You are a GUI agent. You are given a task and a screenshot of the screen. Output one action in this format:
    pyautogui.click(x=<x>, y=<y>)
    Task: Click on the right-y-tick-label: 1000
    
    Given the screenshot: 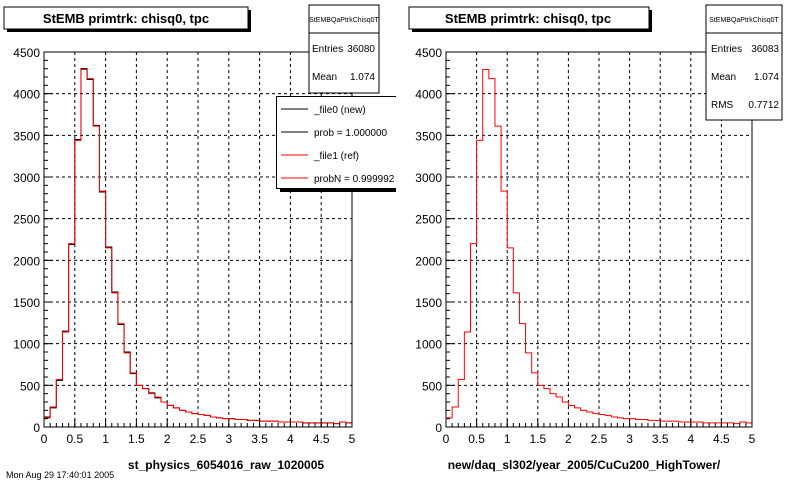 What is the action you would take?
    pyautogui.click(x=428, y=345)
    